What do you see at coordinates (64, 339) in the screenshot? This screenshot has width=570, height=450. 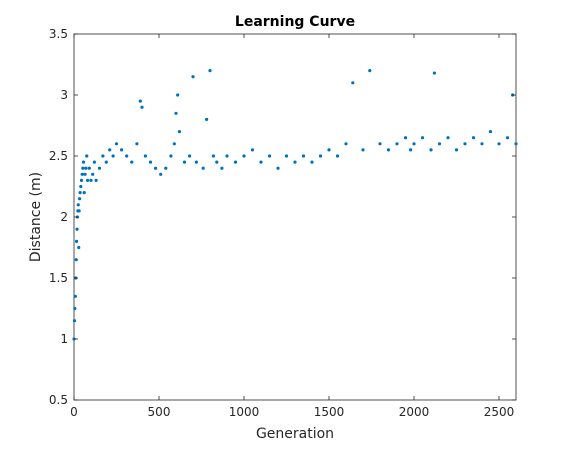 I see `y-tick-label: 1` at bounding box center [64, 339].